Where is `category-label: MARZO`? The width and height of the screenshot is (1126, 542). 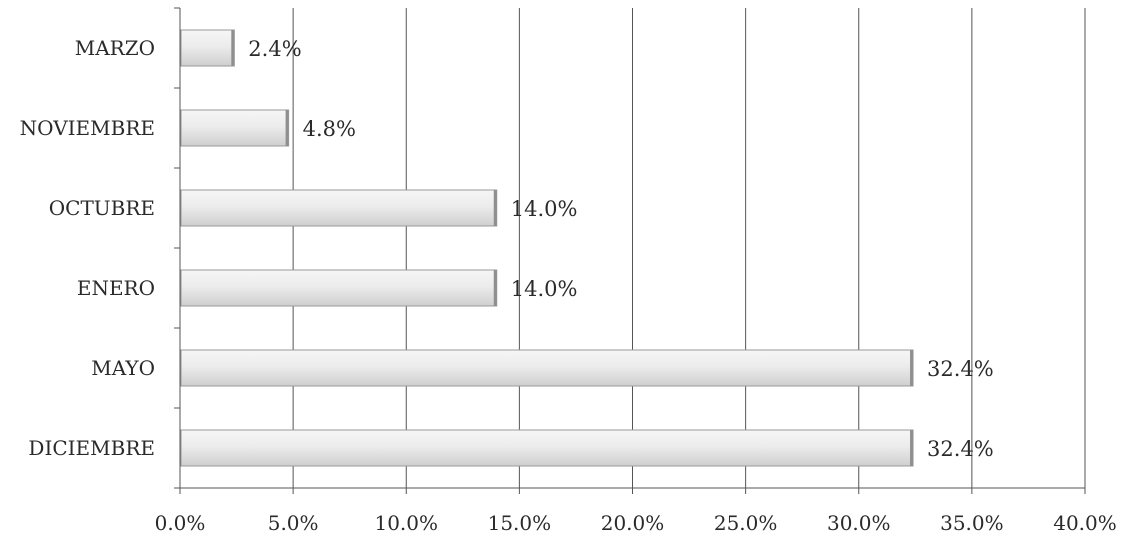
category-label: MARZO is located at coordinates (115, 48).